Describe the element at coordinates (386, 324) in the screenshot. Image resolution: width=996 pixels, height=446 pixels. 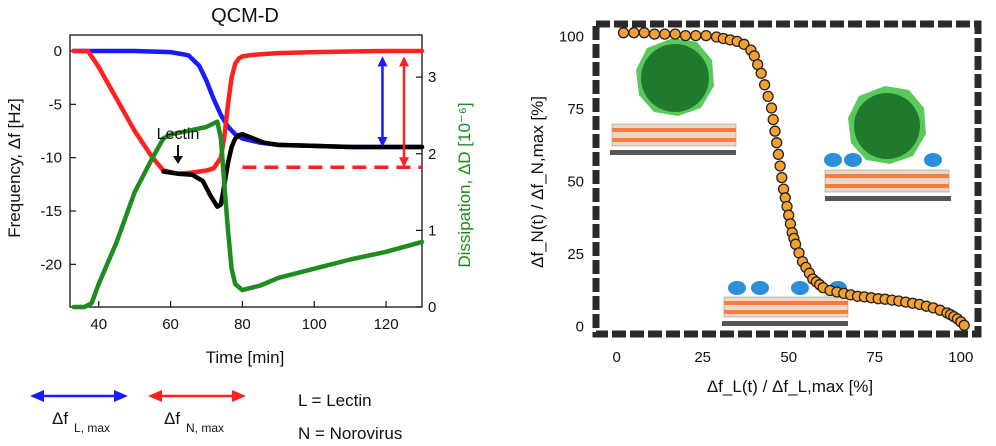
I see `left-x-tick-label: 120` at that location.